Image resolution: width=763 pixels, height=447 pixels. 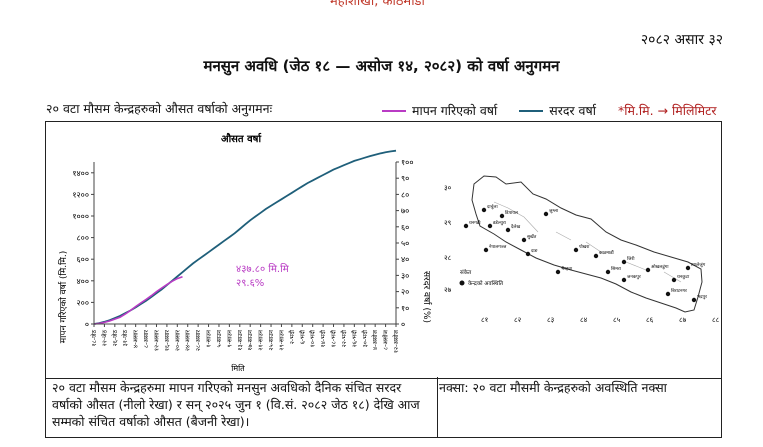 I want to click on map-lon-label: ८१, so click(x=484, y=320).